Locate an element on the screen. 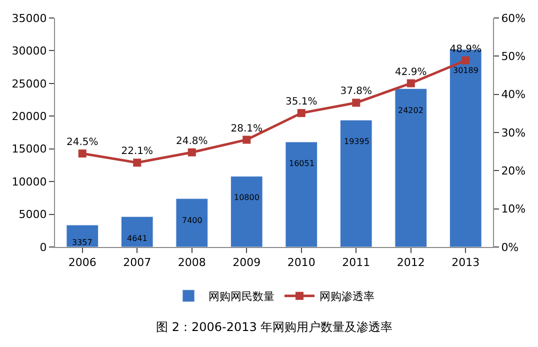 The height and width of the screenshot is (347, 538). data-label: 24.5% is located at coordinates (82, 142).